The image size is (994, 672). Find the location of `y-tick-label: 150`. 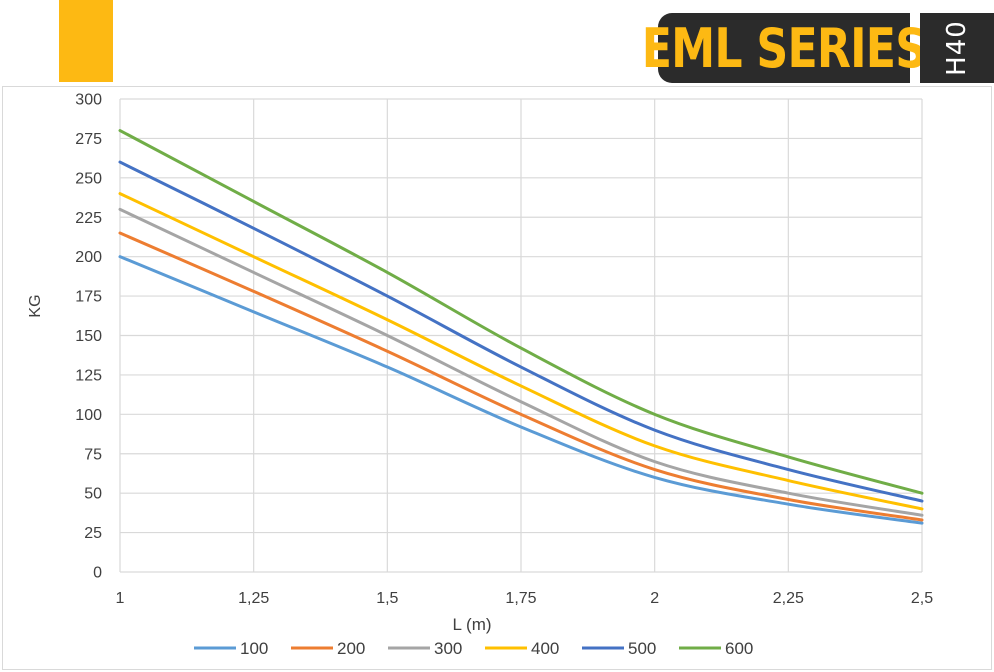

y-tick-label: 150 is located at coordinates (88, 336).